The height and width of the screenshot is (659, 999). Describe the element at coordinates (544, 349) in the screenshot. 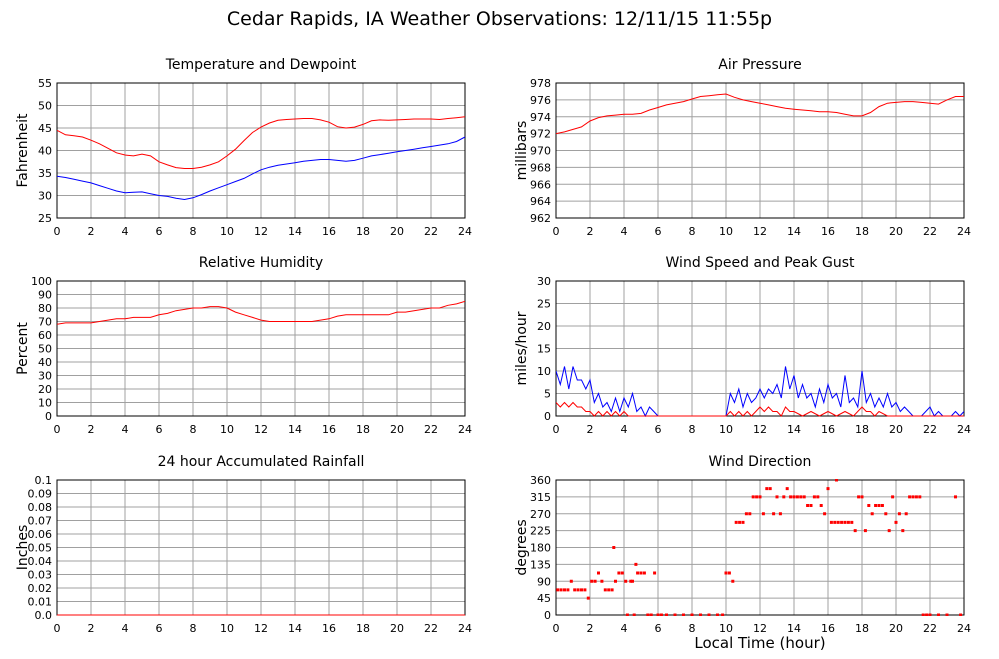

I see `y-tick-label: 15` at that location.